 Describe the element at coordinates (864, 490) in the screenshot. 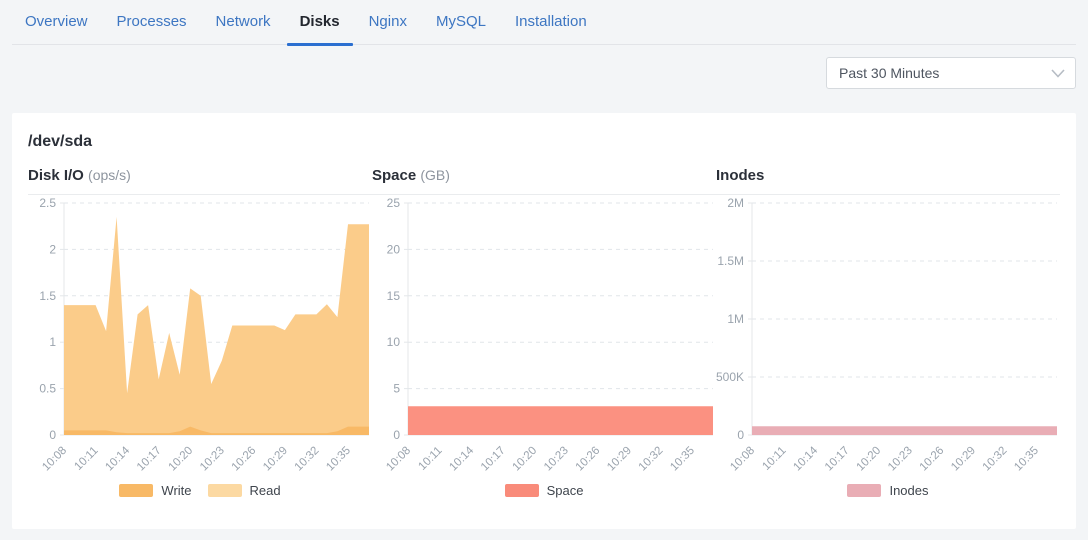

I see `legend-swatch-inodes` at that location.